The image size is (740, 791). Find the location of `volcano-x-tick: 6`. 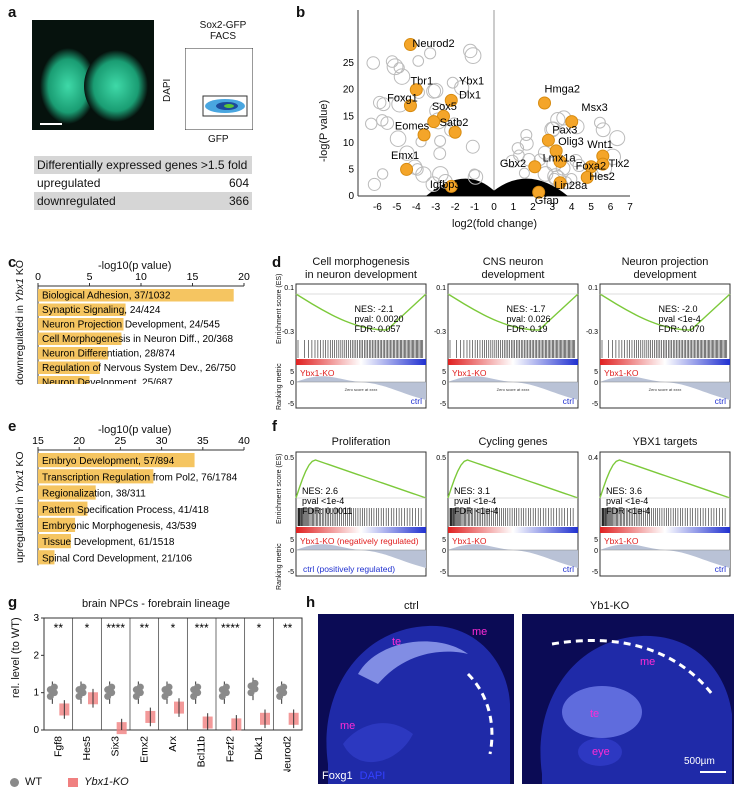

volcano-x-tick: 6 is located at coordinates (611, 207).